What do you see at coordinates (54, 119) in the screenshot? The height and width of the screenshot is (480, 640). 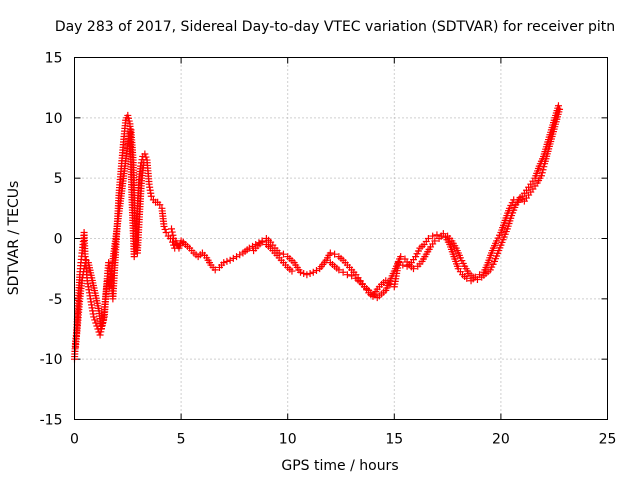 I see `y-tick-label: 10` at bounding box center [54, 119].